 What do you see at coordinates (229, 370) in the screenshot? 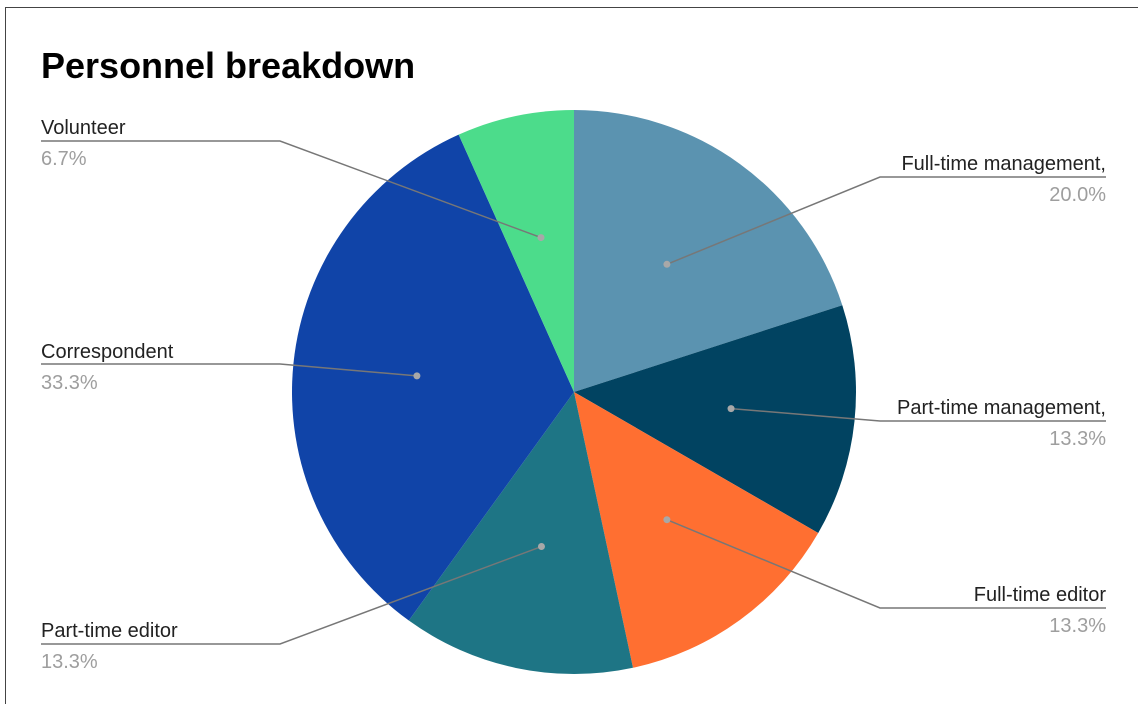
I see `leader-line-correspondent` at bounding box center [229, 370].